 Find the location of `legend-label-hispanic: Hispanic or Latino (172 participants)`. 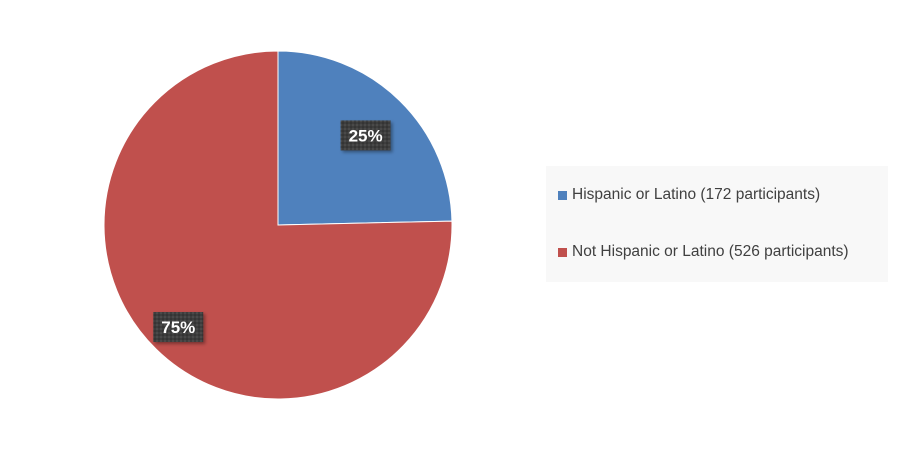

legend-label-hispanic: Hispanic or Latino (172 participants) is located at coordinates (696, 194).